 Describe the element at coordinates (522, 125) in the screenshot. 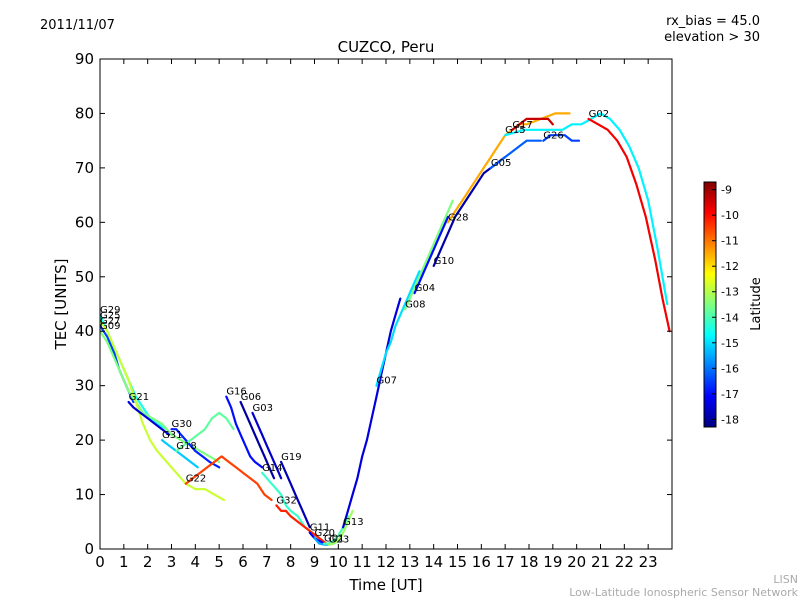

I see `series-label-g17: G17` at that location.